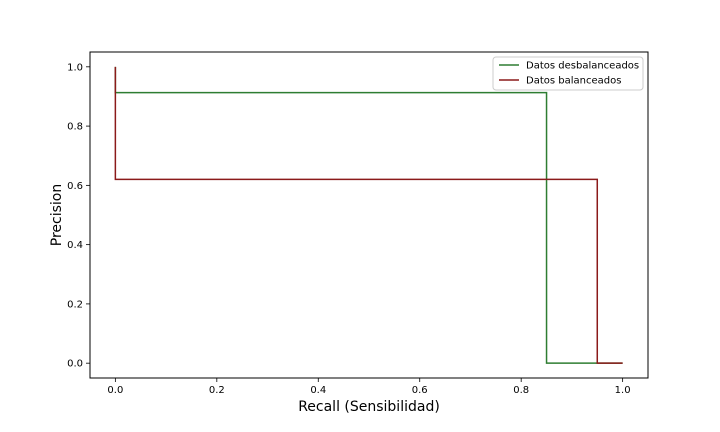  What do you see at coordinates (582, 66) in the screenshot?
I see `legend-label-desbalanceados: Datos desbalanceados` at bounding box center [582, 66].